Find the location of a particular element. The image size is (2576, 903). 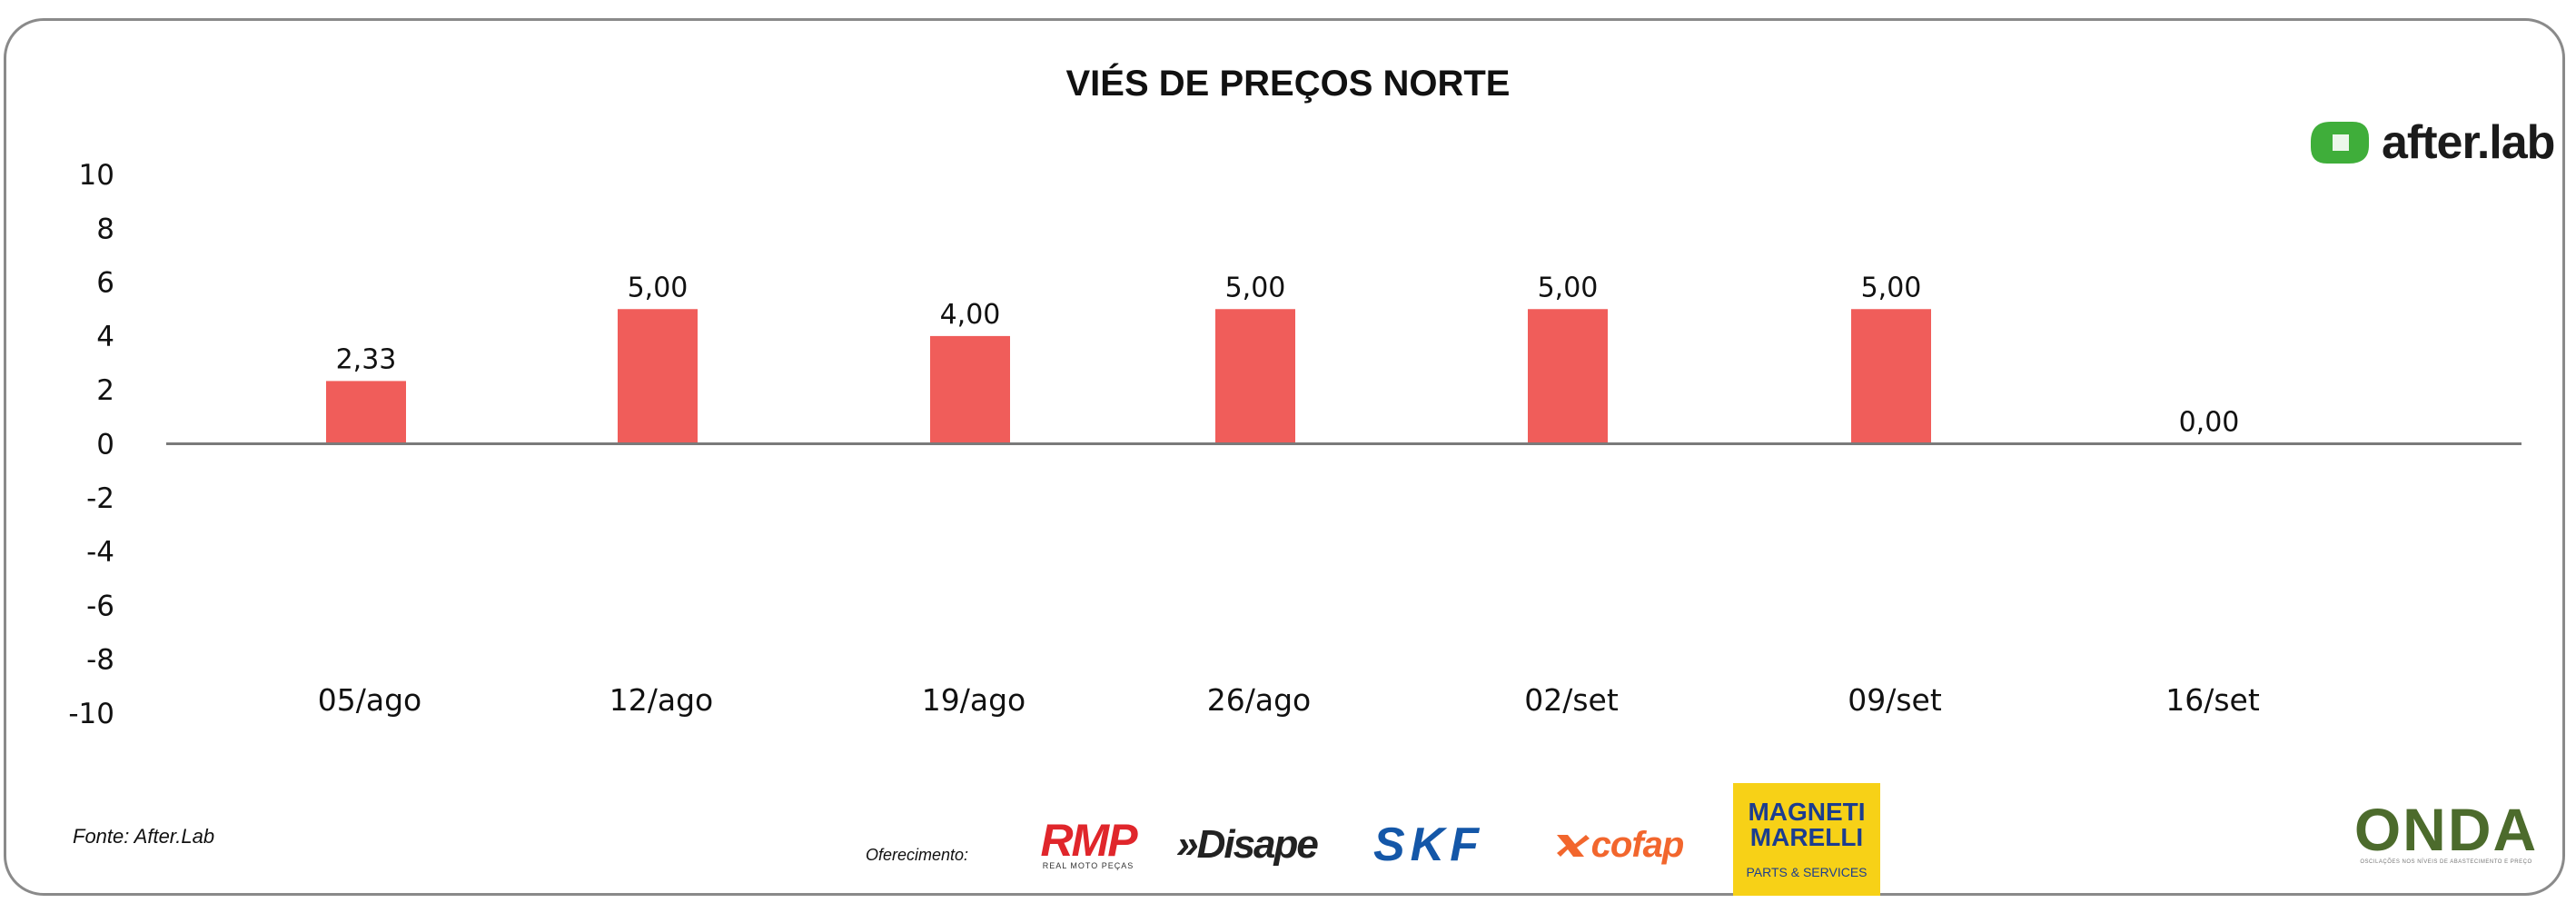

y-tick-label: 6 is located at coordinates (105, 283).